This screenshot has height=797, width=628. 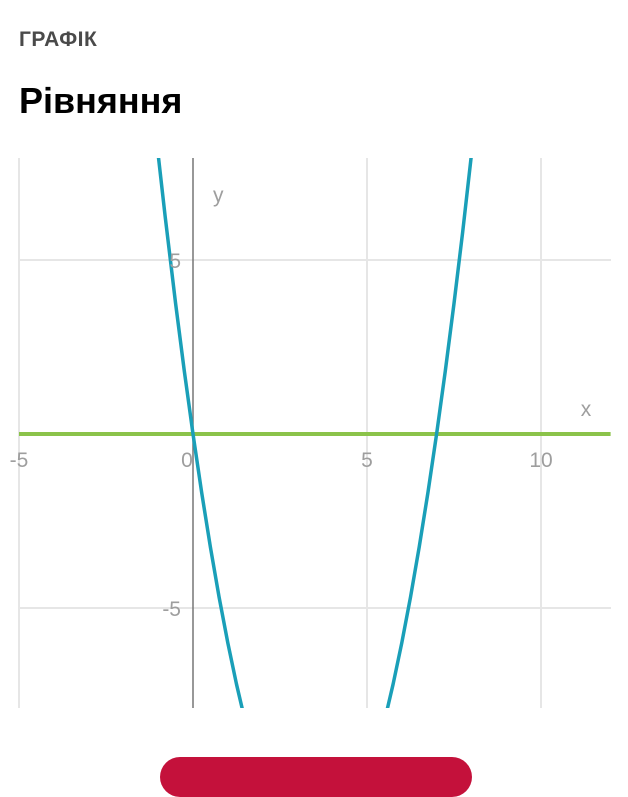 I want to click on x-tick-label: 0, so click(x=187, y=460).